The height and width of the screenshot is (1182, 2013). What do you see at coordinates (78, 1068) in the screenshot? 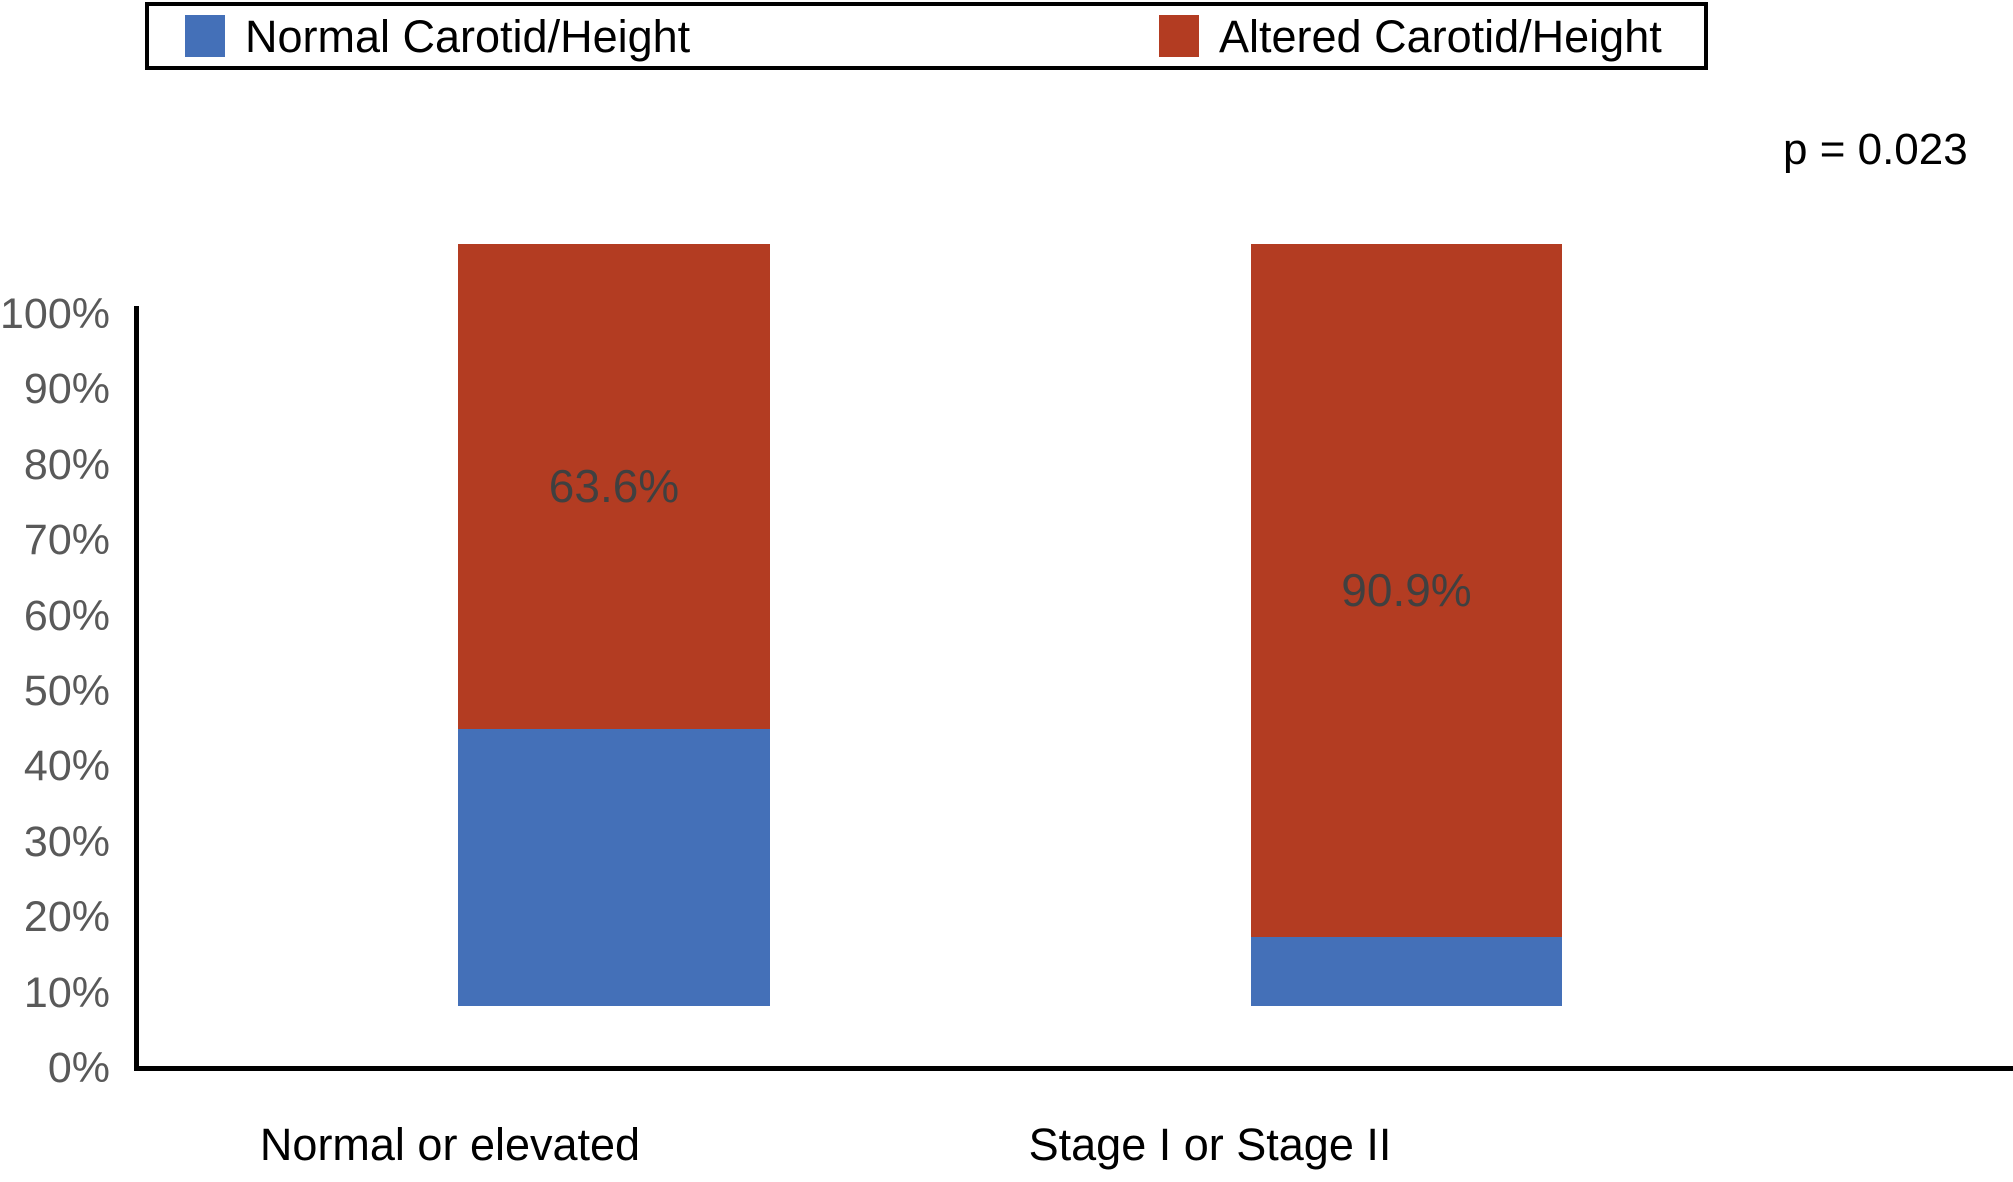
I see `y-tick-label: 0%` at bounding box center [78, 1068].